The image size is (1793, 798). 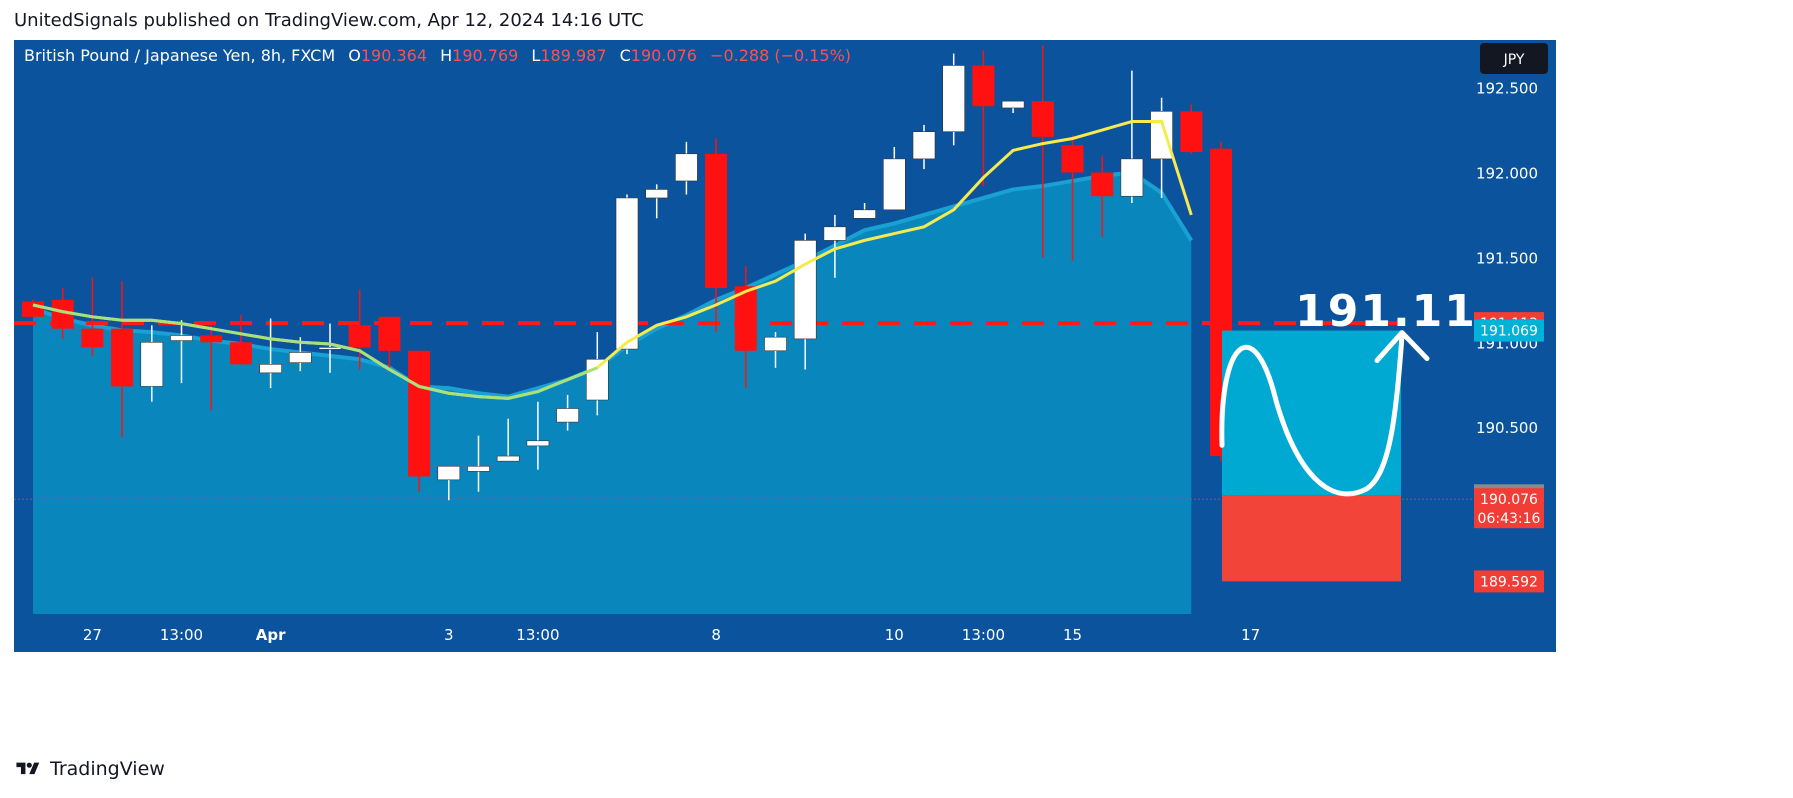 What do you see at coordinates (664, 55) in the screenshot?
I see `close-value: 190.076` at bounding box center [664, 55].